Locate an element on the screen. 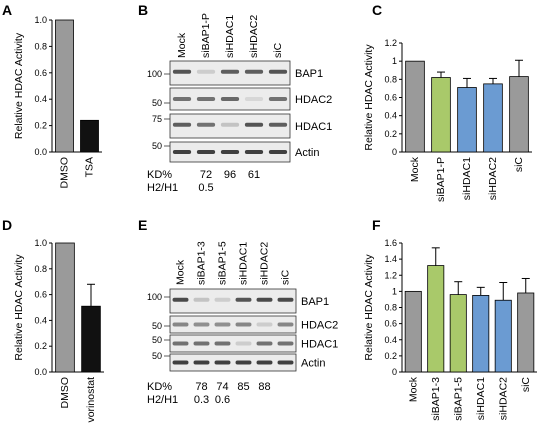 The image size is (550, 435). chart-d-y-tick-label: 0.8 is located at coordinates (40, 269).